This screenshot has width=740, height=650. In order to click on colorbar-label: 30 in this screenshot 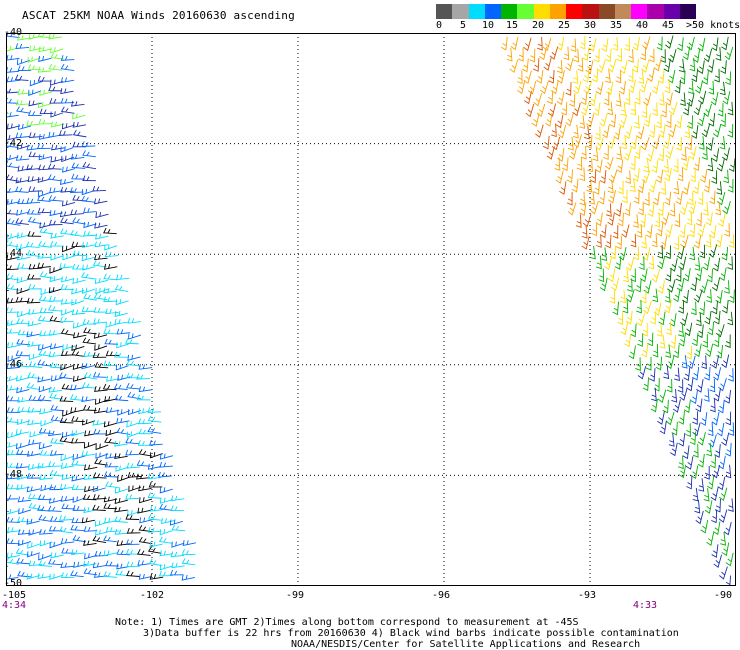, I will do `click(590, 25)`.